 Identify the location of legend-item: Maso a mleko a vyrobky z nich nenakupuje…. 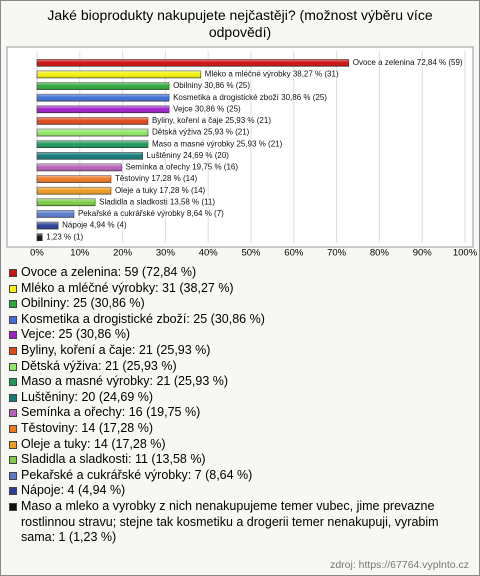
(241, 522).